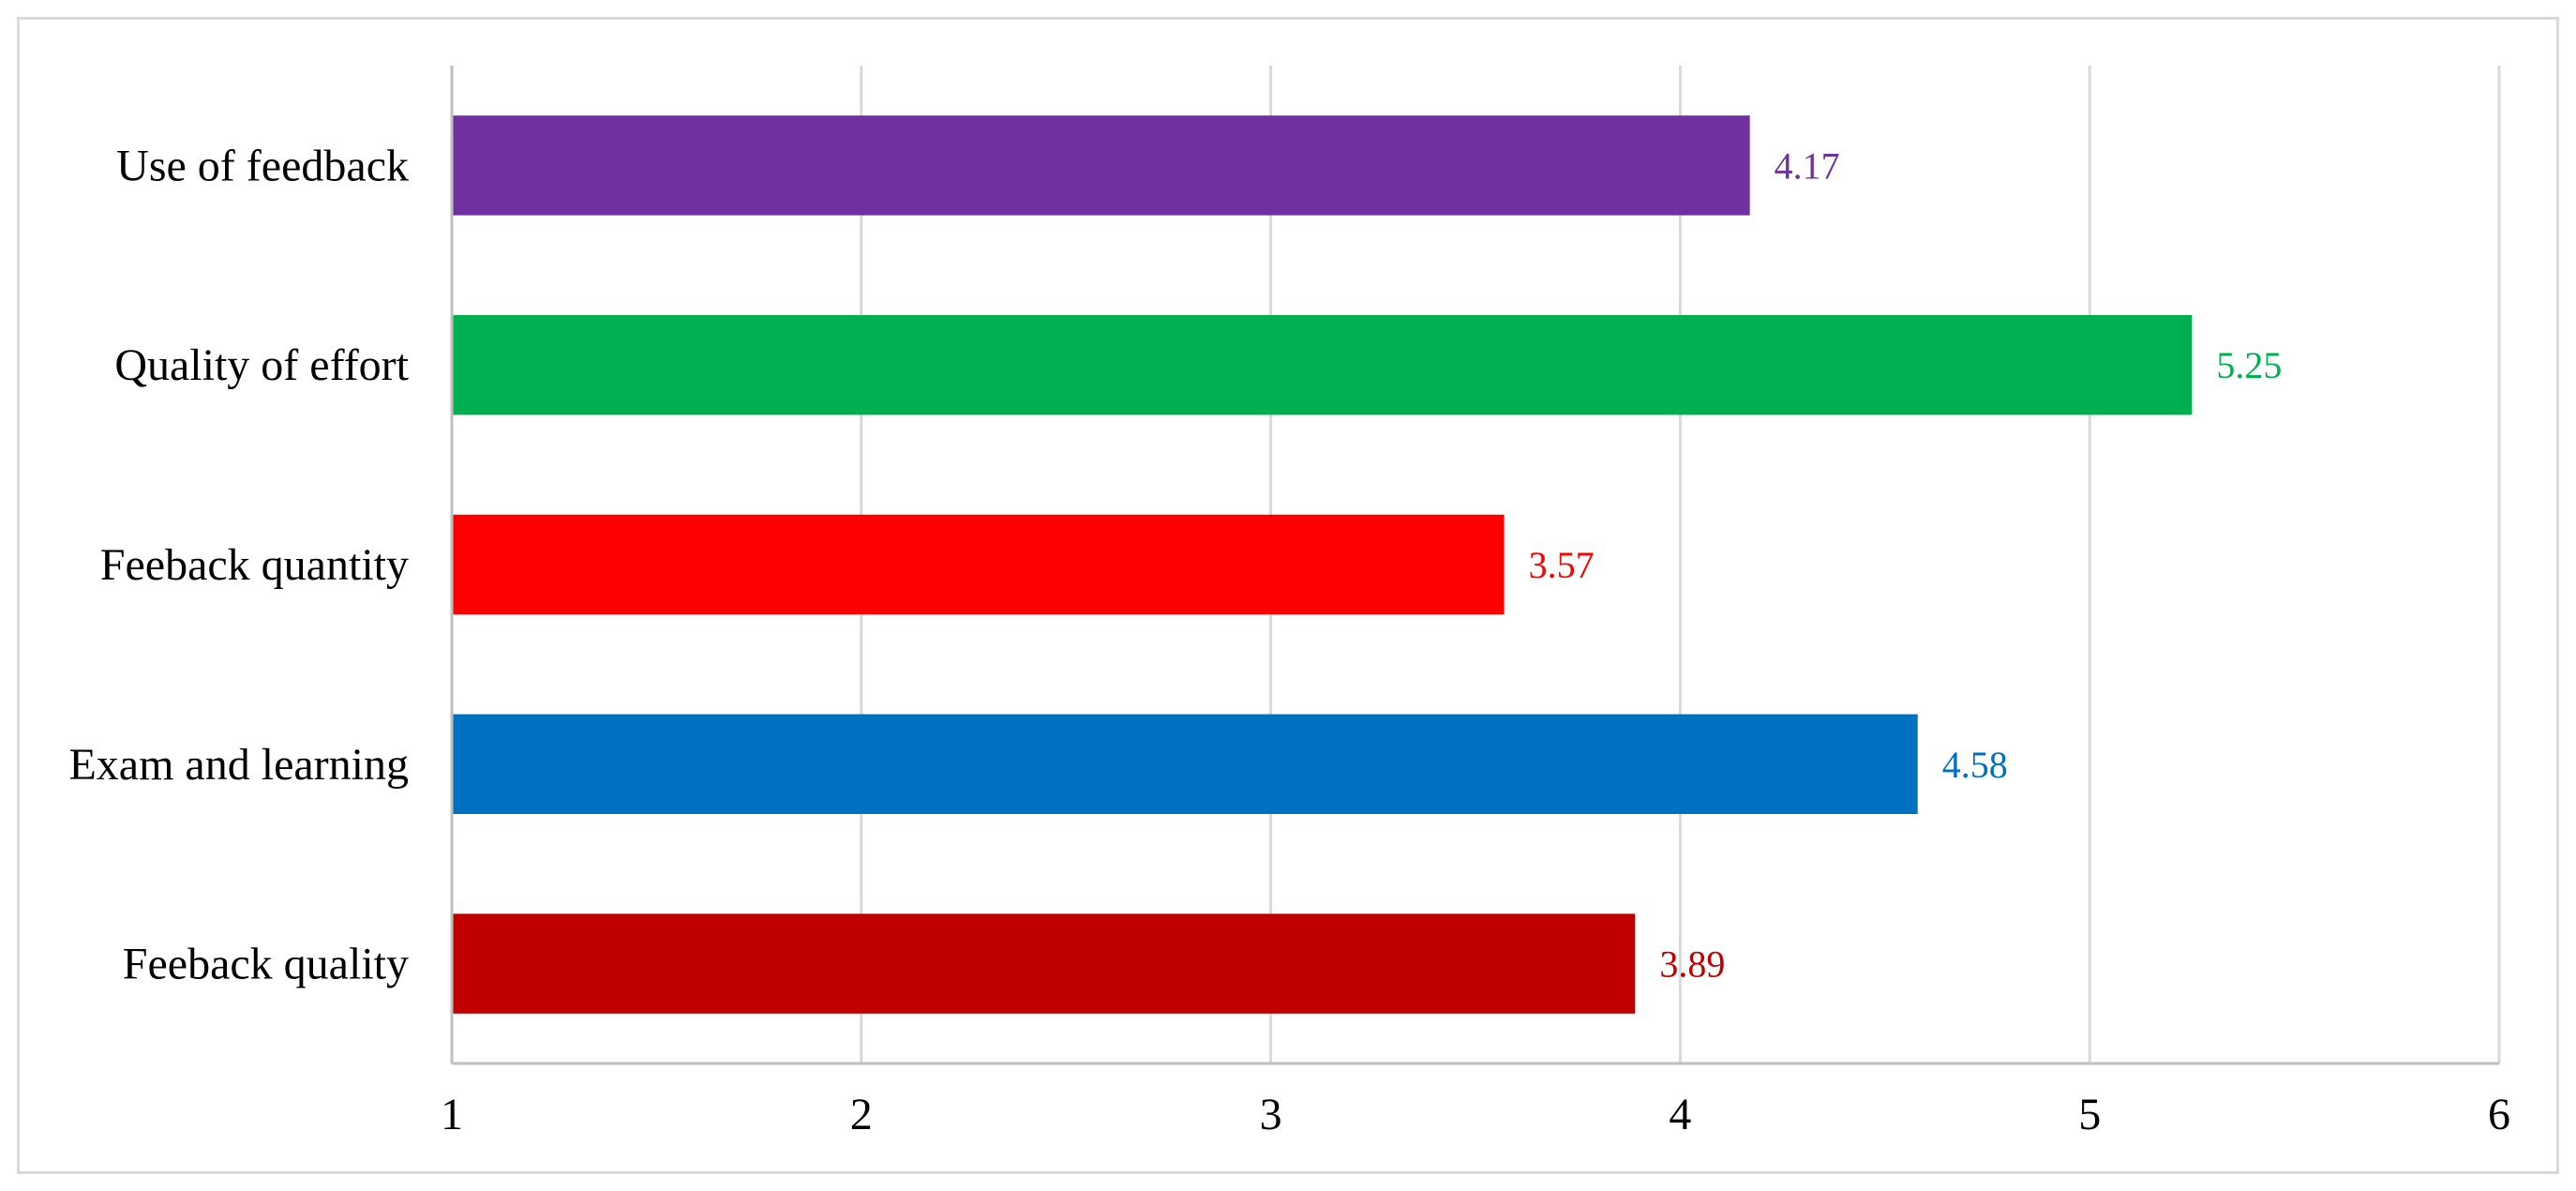  What do you see at coordinates (2499, 1114) in the screenshot?
I see `x-tick-label-6: 6` at bounding box center [2499, 1114].